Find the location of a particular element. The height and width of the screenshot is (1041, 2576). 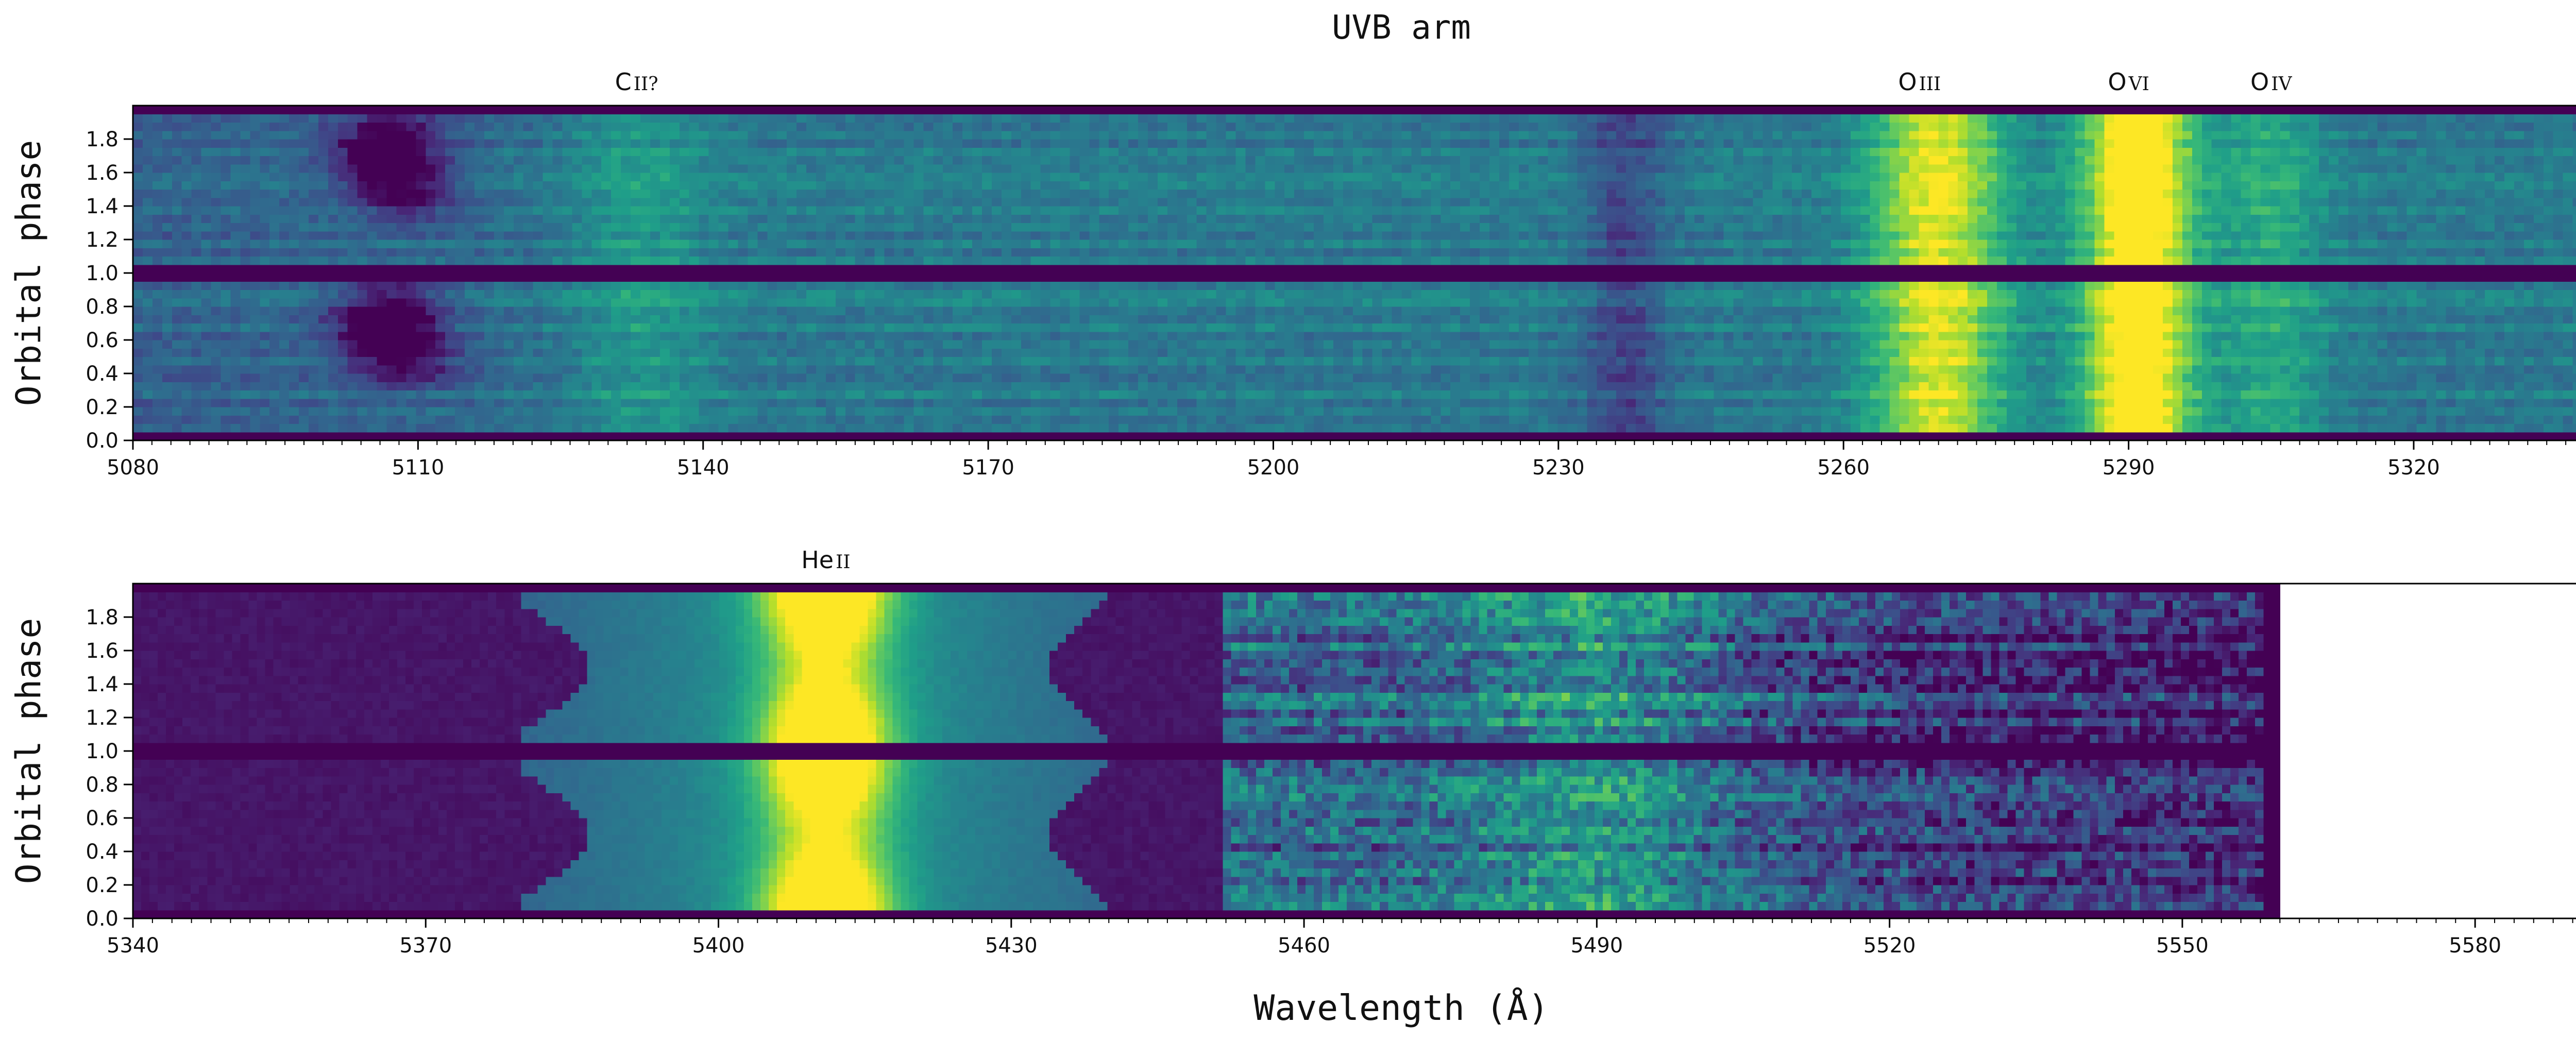

x-tick-label: 5520 is located at coordinates (1889, 946).